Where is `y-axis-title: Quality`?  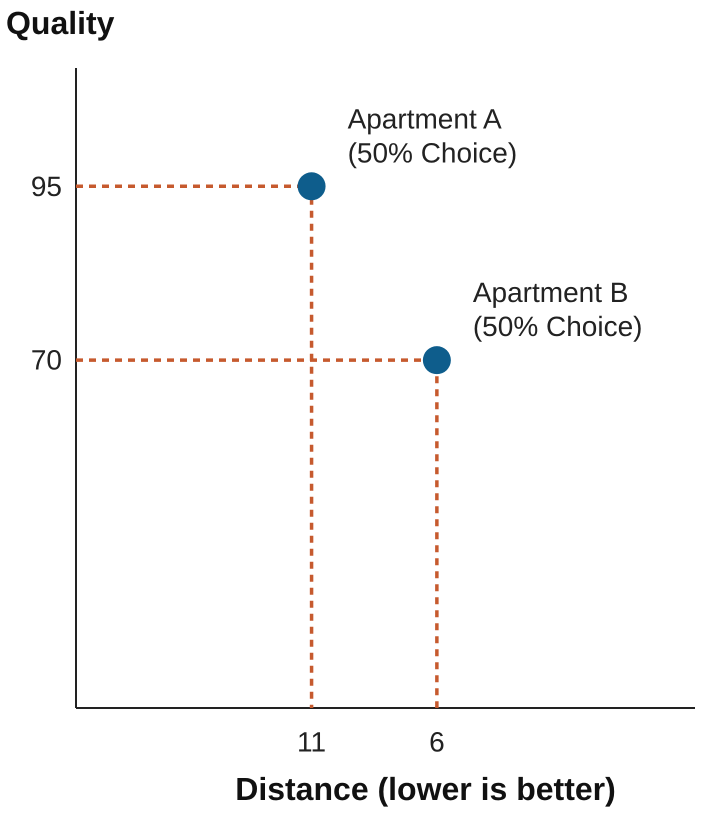 y-axis-title: Quality is located at coordinates (60, 23).